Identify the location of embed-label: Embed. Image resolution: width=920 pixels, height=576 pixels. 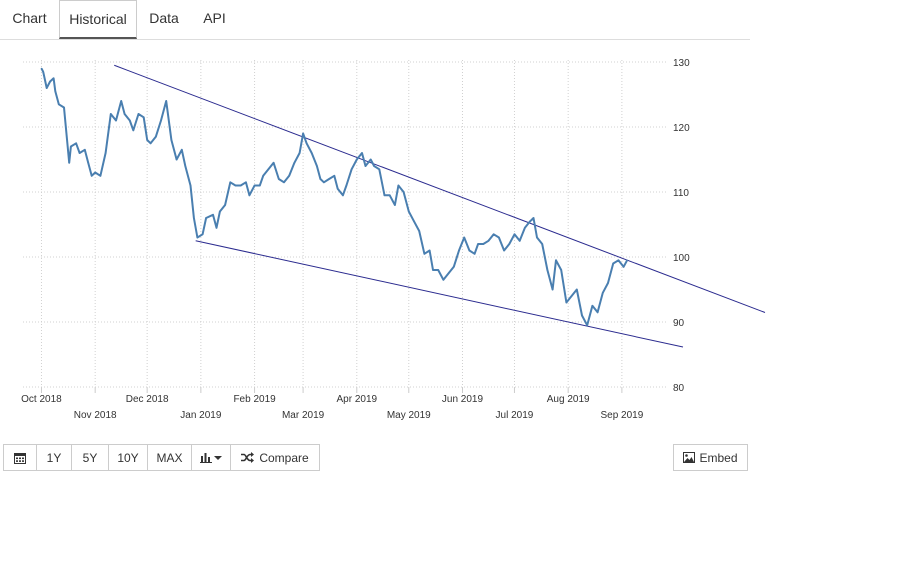
(718, 457).